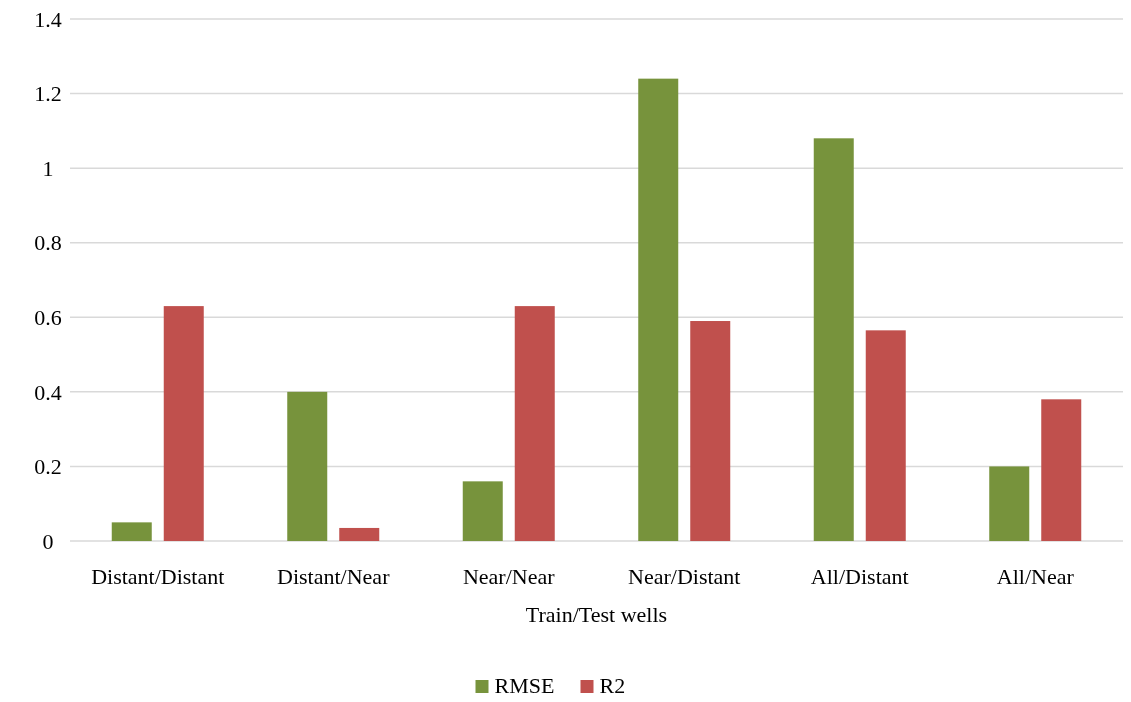 Image resolution: width=1131 pixels, height=702 pixels. Describe the element at coordinates (684, 576) in the screenshot. I see `x-tick-label: Near/Distant` at that location.